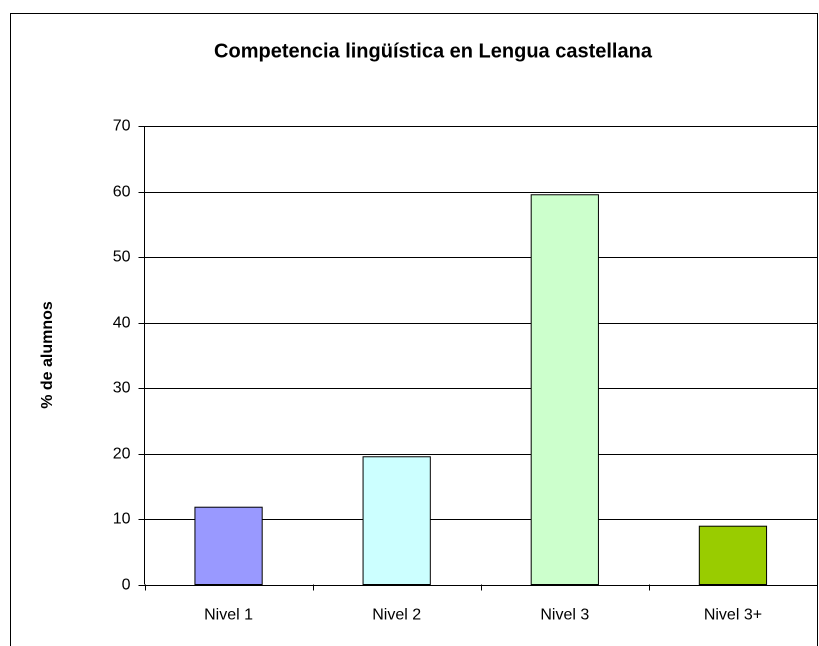 The width and height of the screenshot is (819, 646). Describe the element at coordinates (564, 615) in the screenshot. I see `x-tick-label: Nivel 3` at that location.